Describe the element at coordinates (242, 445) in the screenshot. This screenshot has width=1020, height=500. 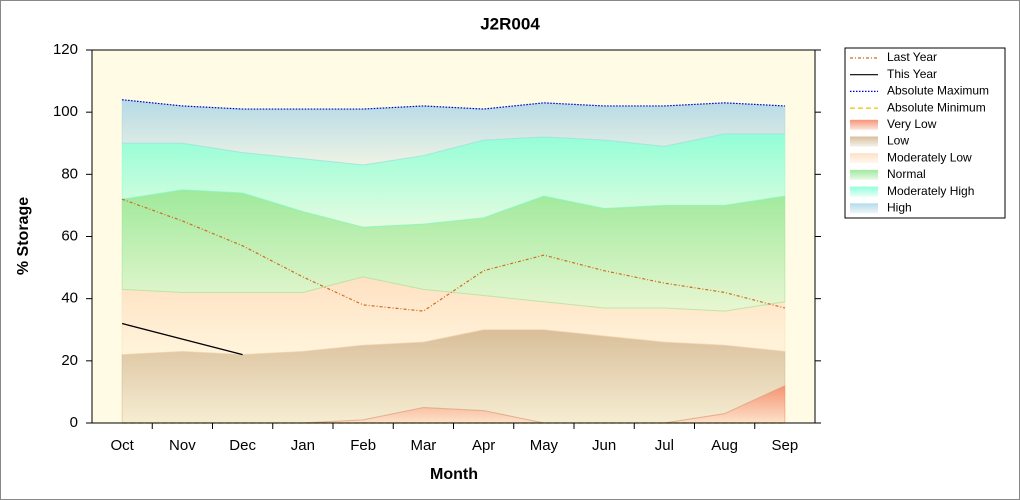
I see `x-tick-label: Dec` at that location.